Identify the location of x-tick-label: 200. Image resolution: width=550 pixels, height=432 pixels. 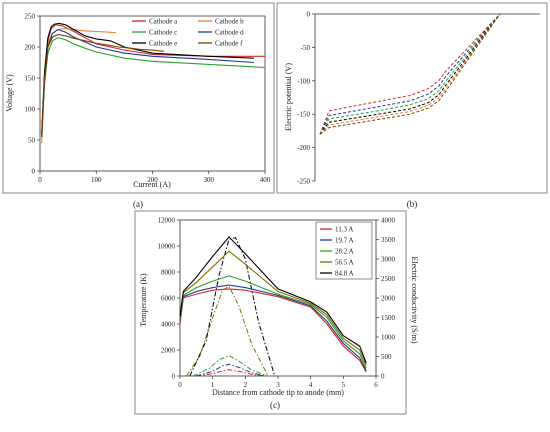
(152, 180).